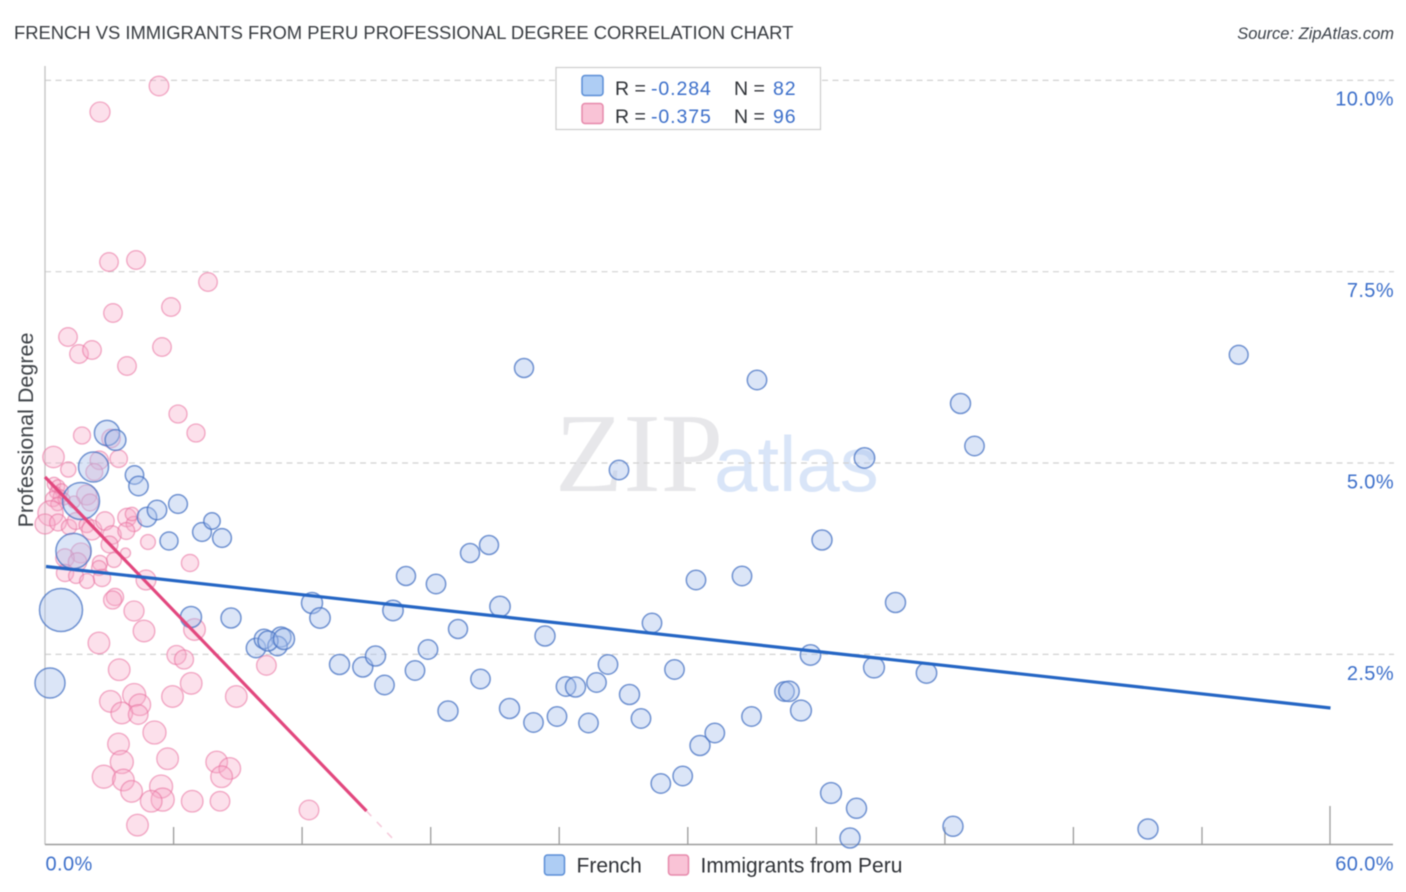  What do you see at coordinates (1370, 483) in the screenshot?
I see `svg-text: 5.0%` at bounding box center [1370, 483].